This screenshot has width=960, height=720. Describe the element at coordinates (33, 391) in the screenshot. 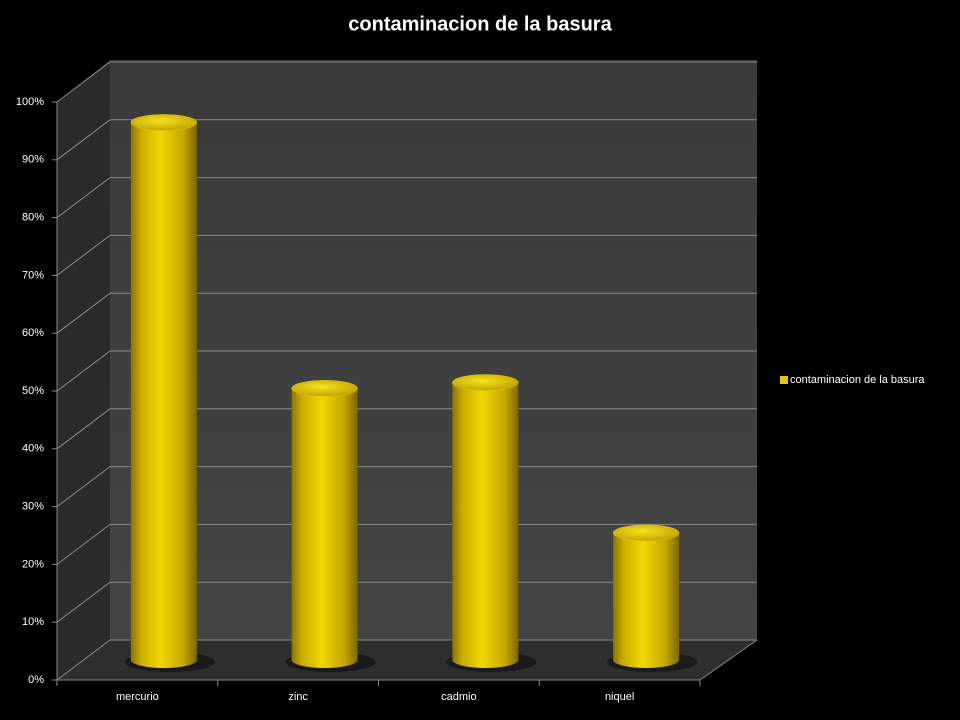

I see `y-tick-label: 50%` at that location.